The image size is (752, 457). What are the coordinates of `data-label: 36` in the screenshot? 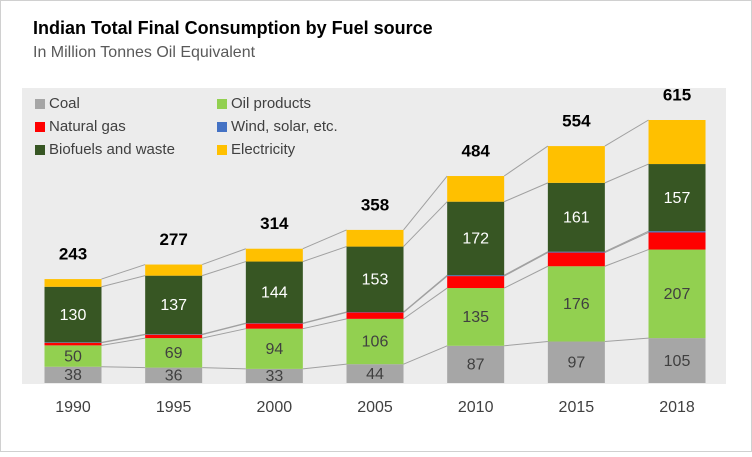 It's located at (174, 376).